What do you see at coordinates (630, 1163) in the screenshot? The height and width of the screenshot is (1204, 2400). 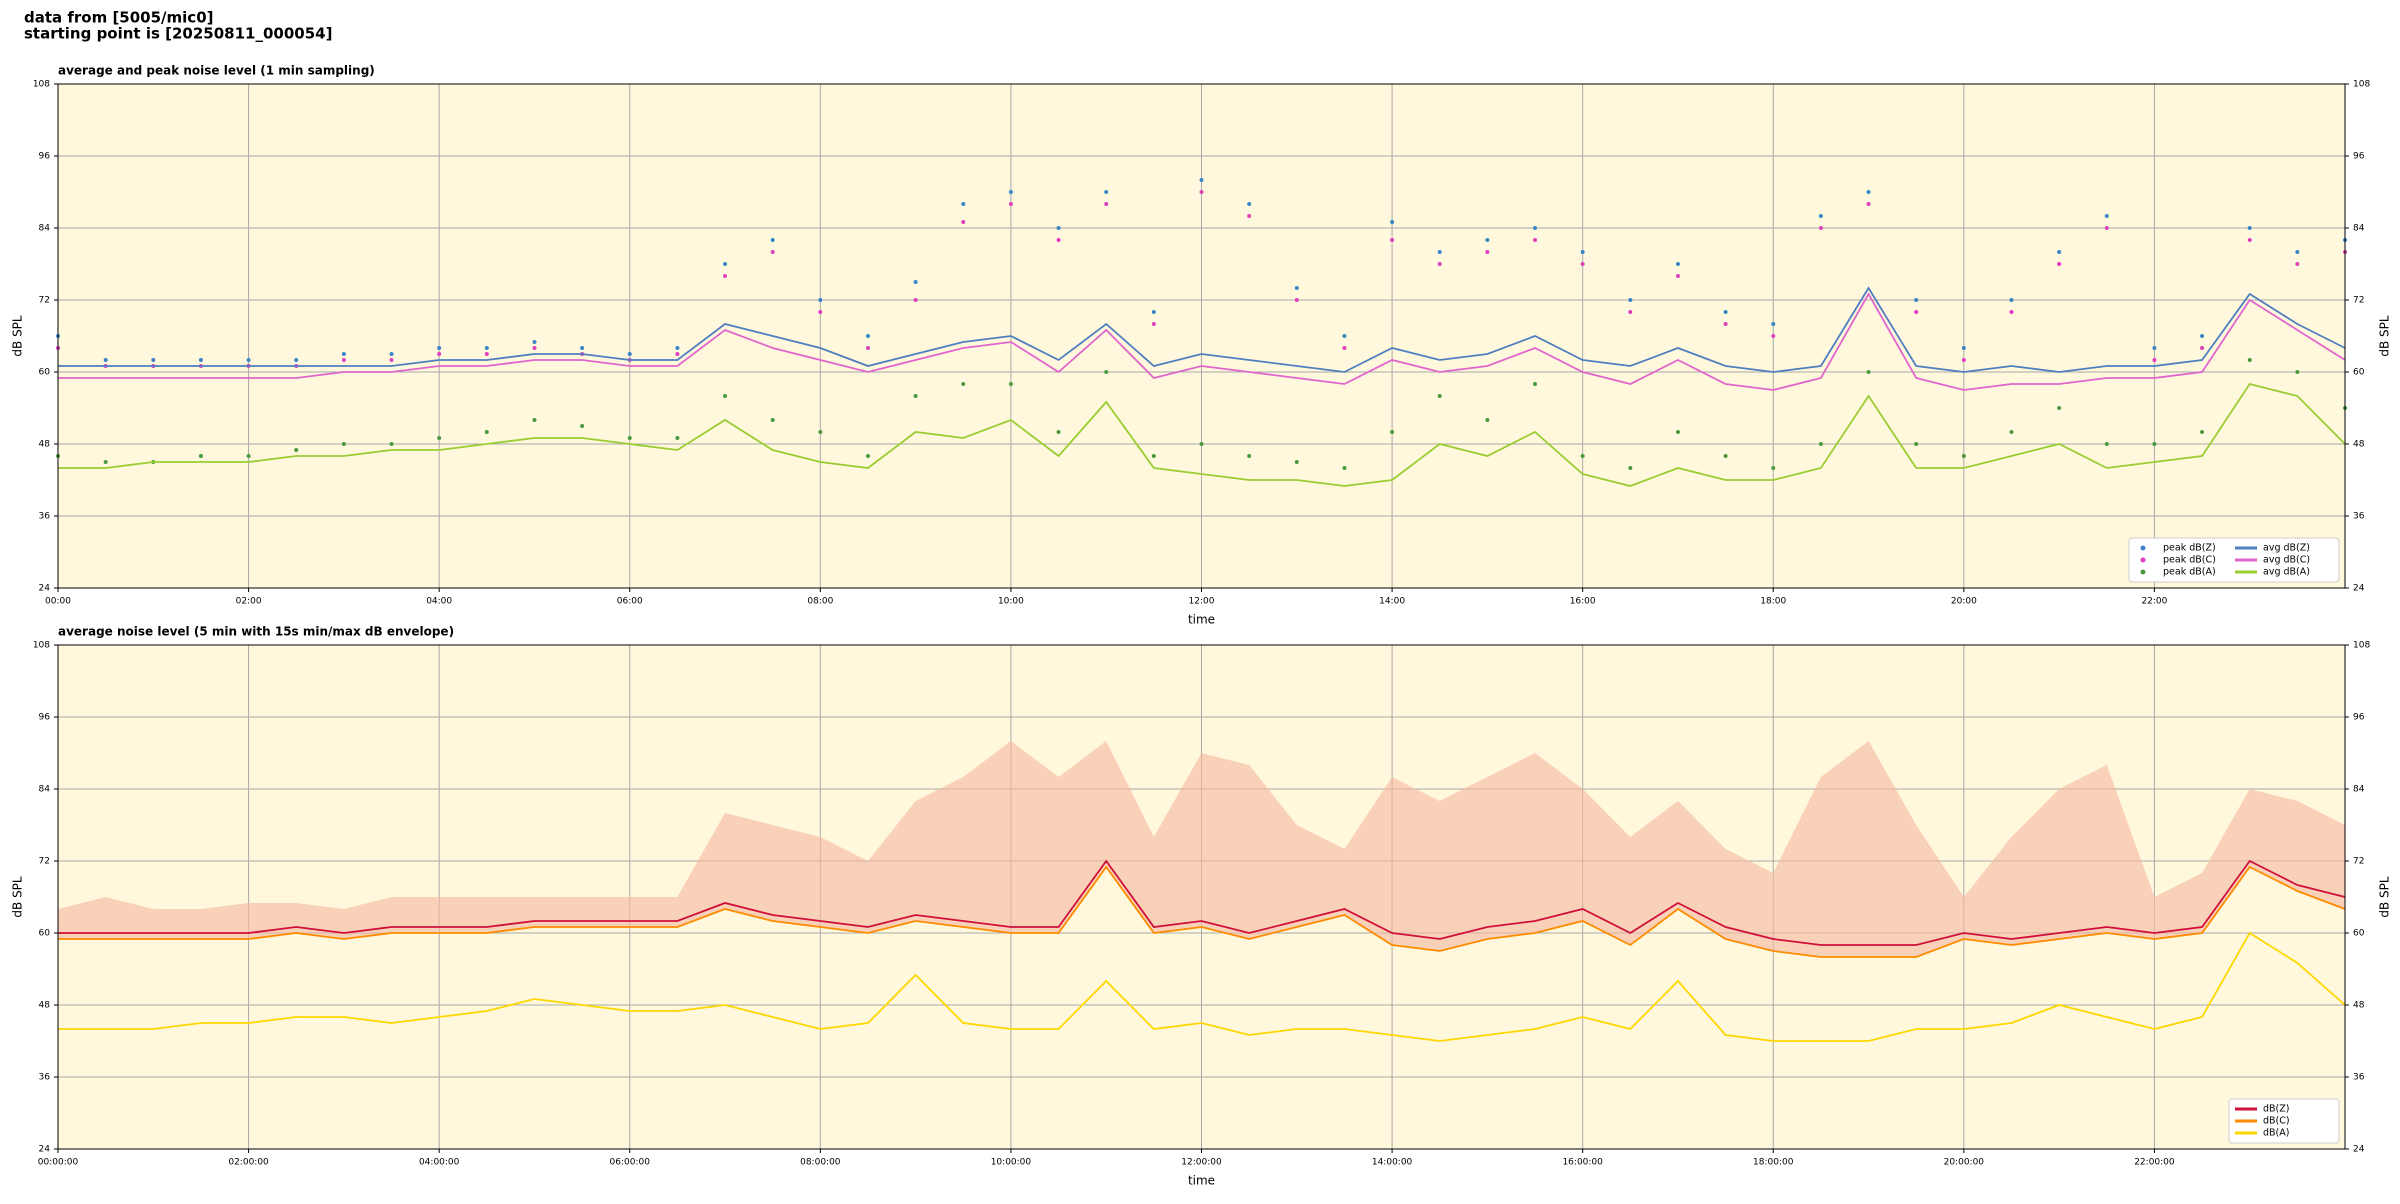 I see `x-tick-label: 06:00:00` at bounding box center [630, 1163].